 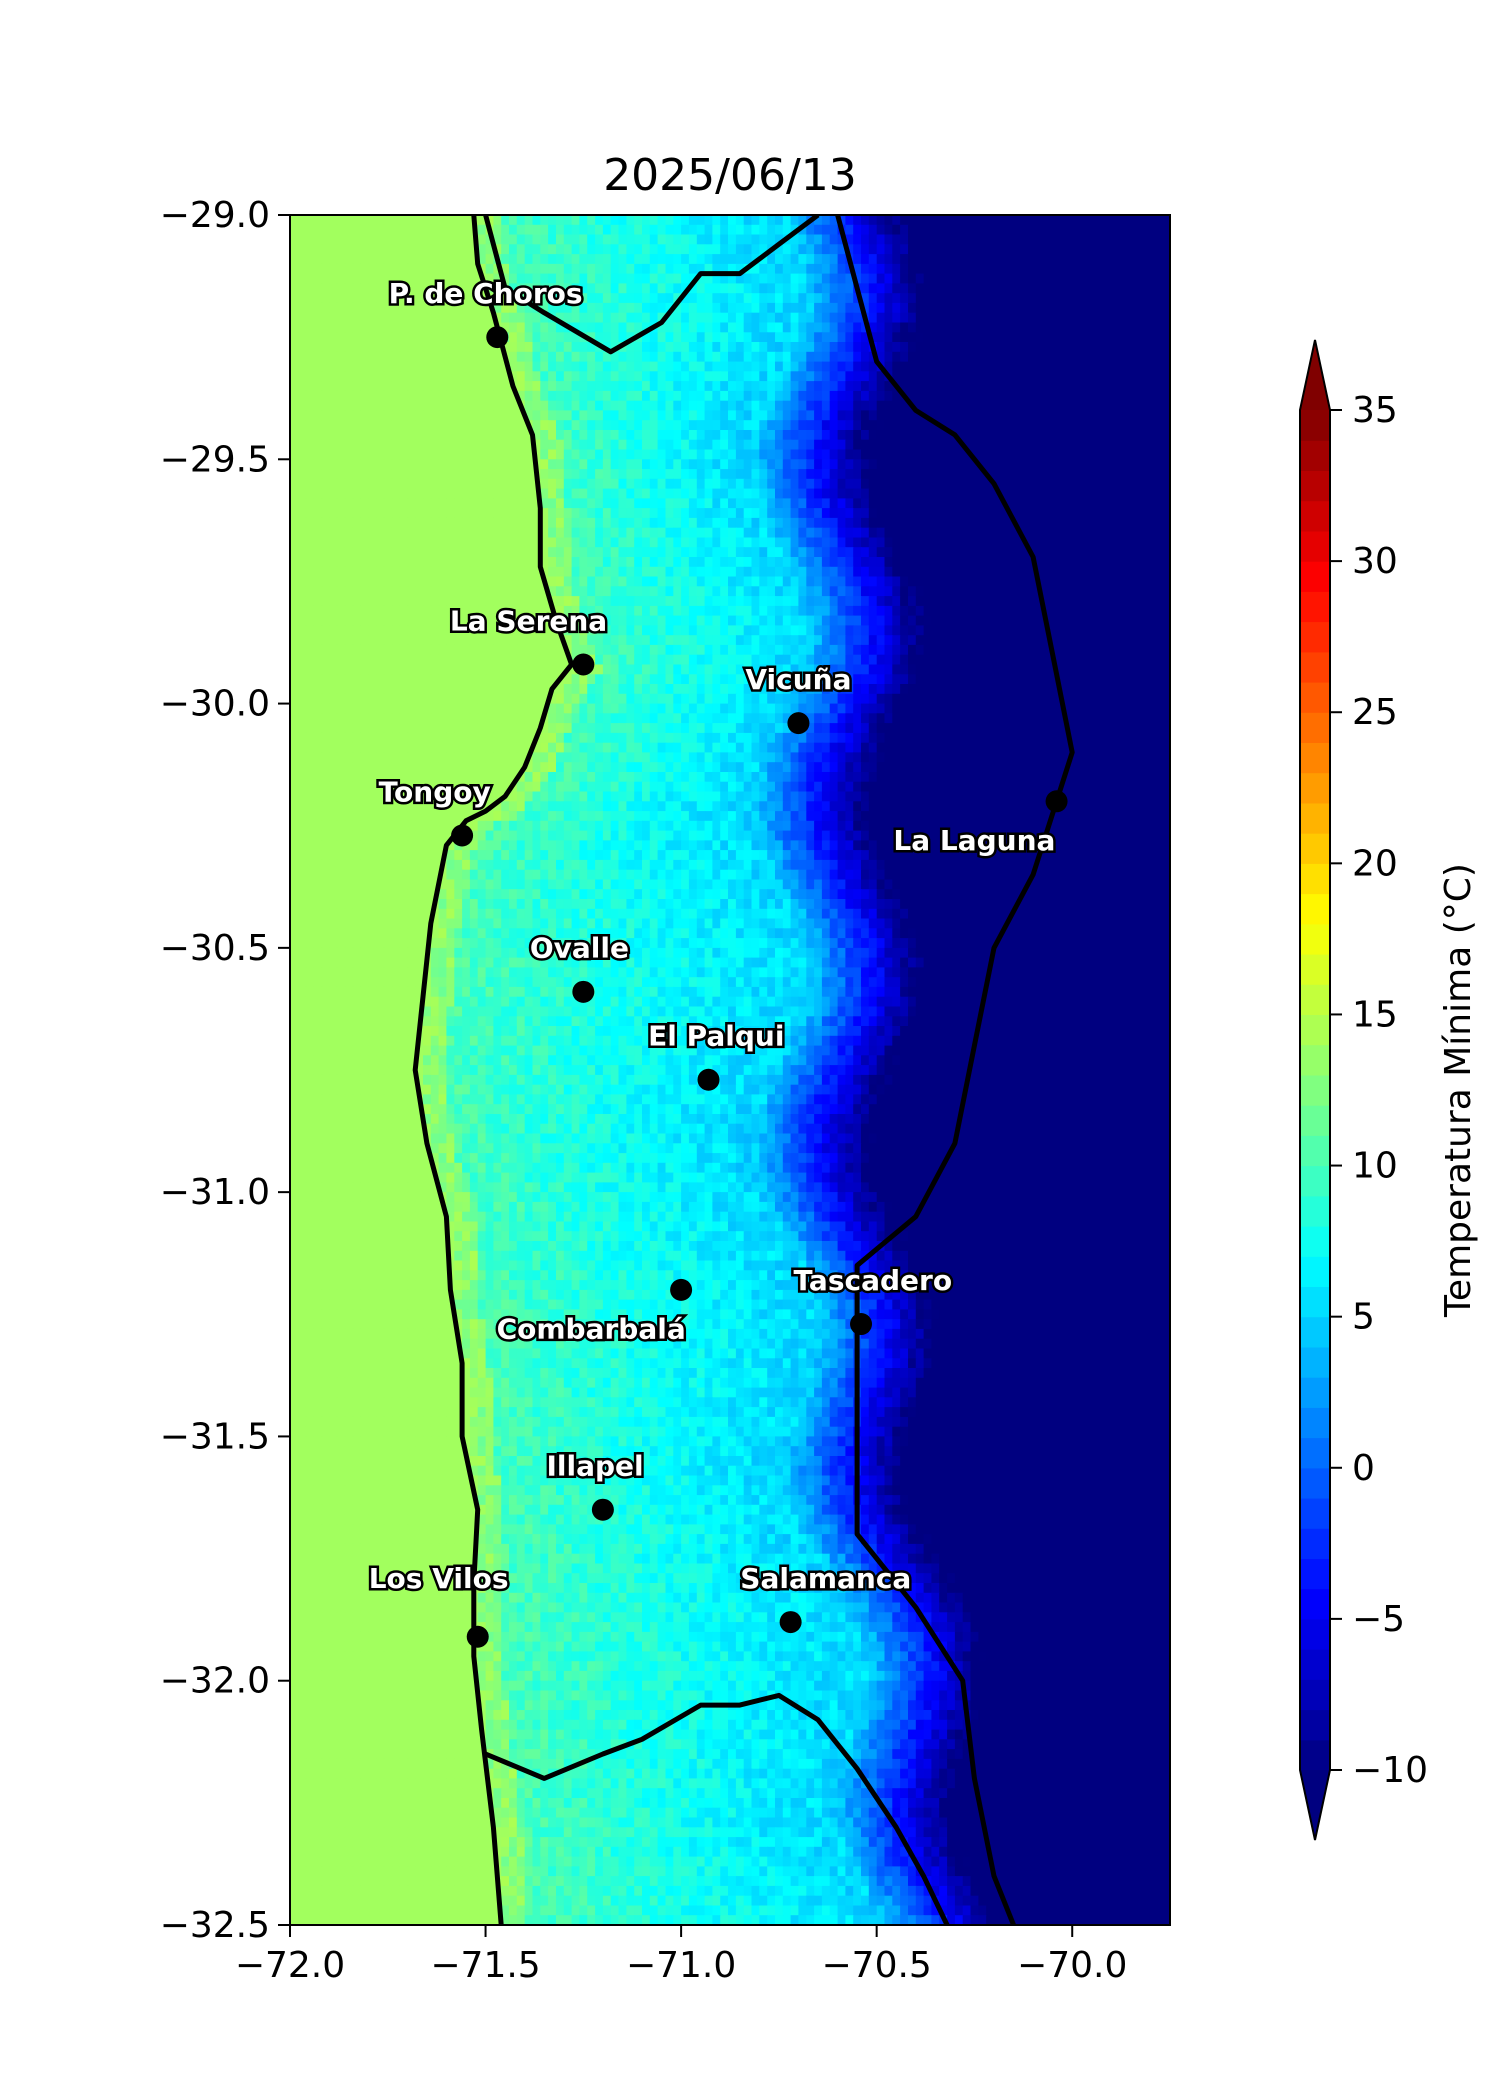 I want to click on y-tick-label: −29.0, so click(x=215, y=215).